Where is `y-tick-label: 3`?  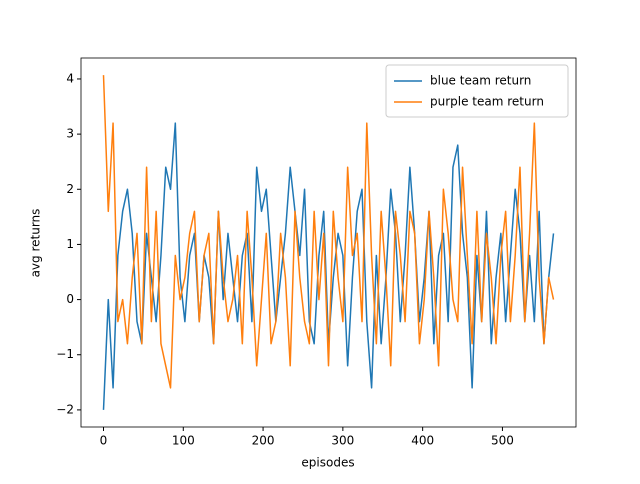 y-tick-label: 3 is located at coordinates (70, 134).